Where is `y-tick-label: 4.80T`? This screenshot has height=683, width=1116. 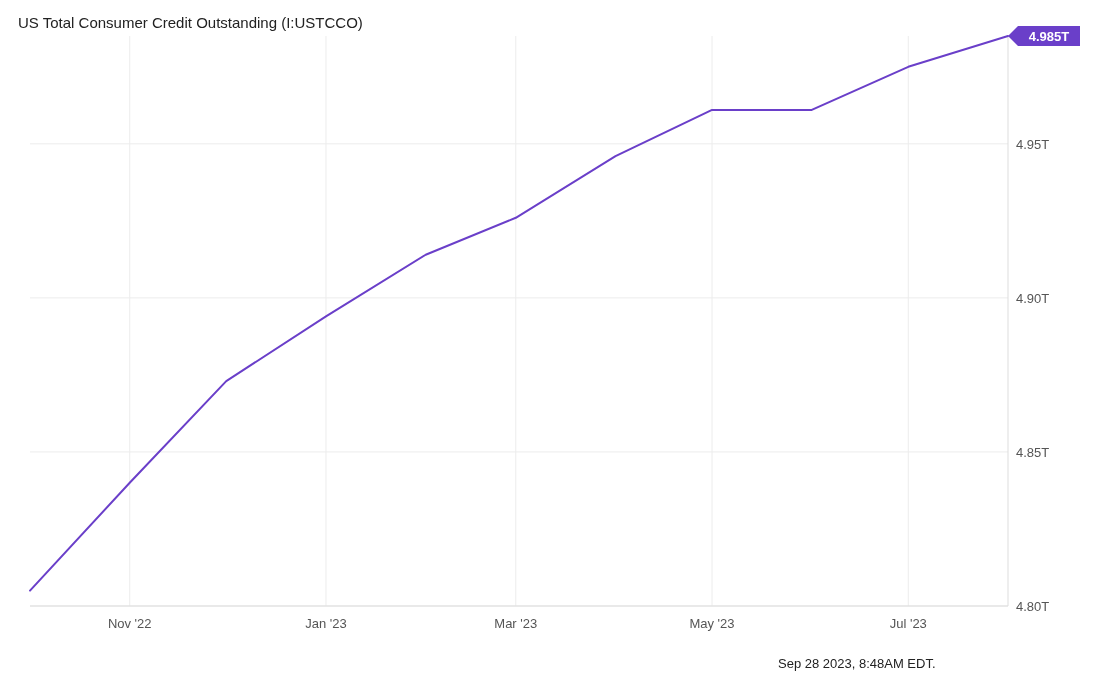
y-tick-label: 4.80T is located at coordinates (1033, 606).